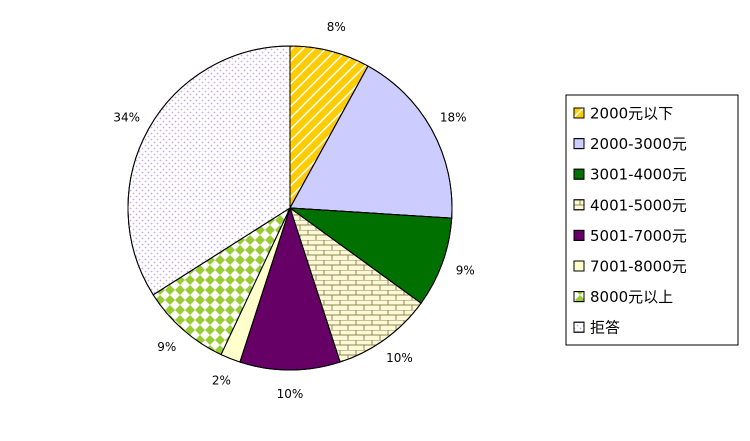 This screenshot has height=441, width=750. Describe the element at coordinates (638, 175) in the screenshot. I see `legend-label: 3001-4000元` at that location.